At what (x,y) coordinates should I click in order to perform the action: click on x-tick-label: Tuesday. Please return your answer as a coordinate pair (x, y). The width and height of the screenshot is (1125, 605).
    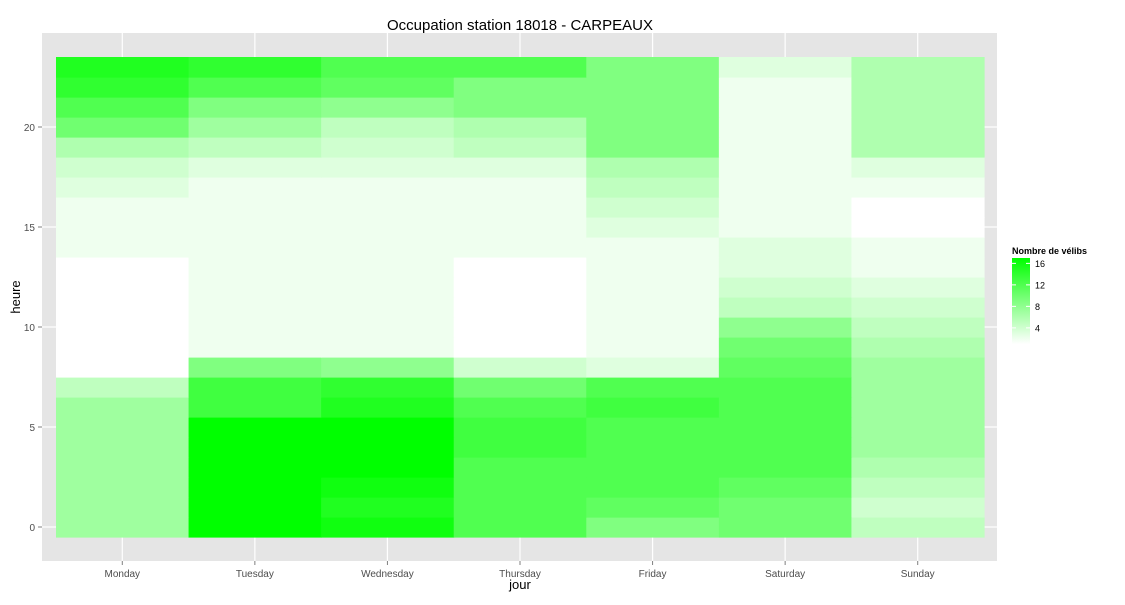
    Looking at the image, I should click on (255, 574).